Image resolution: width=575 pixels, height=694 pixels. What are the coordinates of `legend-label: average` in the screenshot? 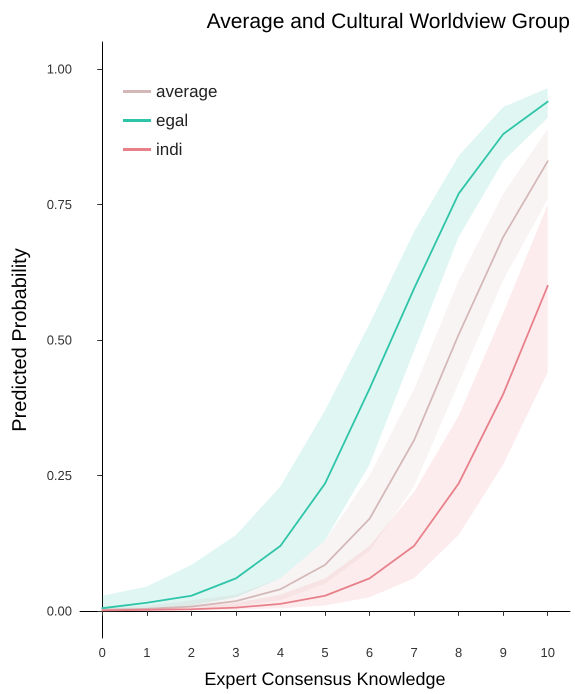 It's located at (187, 91).